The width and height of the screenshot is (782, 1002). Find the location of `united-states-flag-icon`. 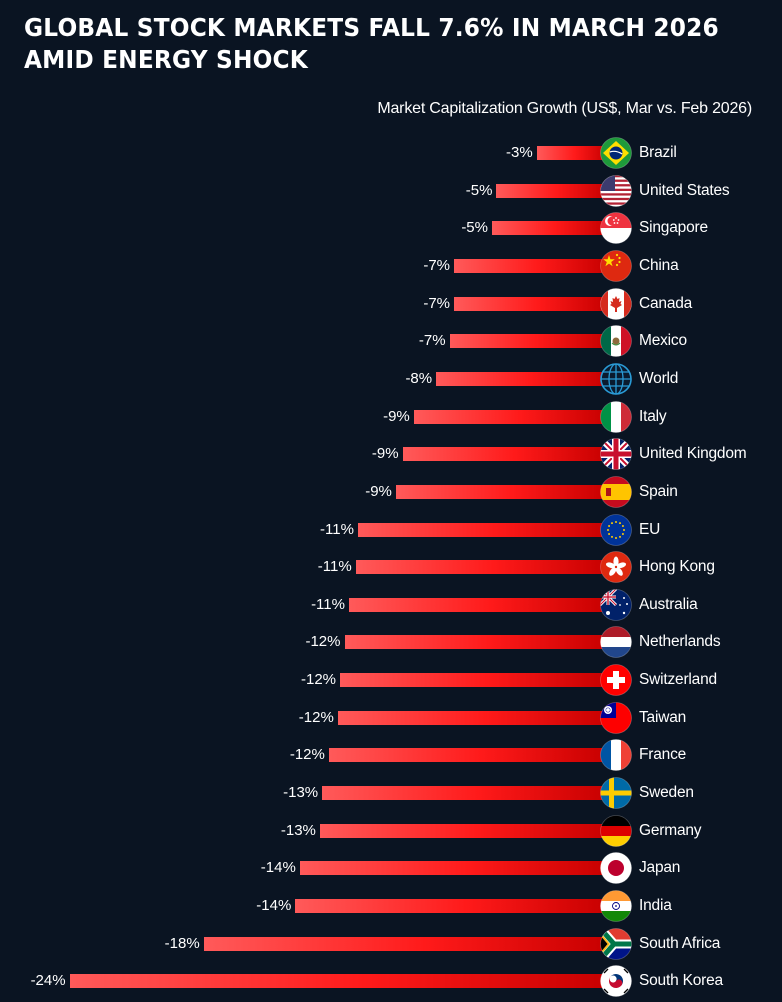

united-states-flag-icon is located at coordinates (616, 190).